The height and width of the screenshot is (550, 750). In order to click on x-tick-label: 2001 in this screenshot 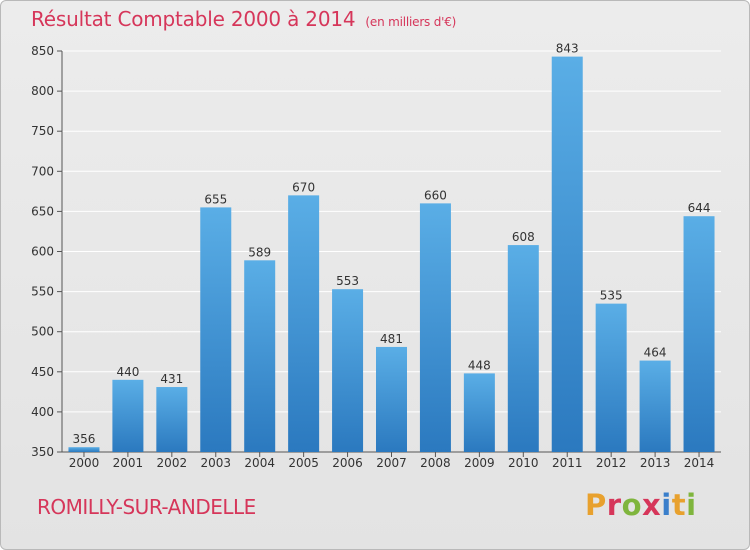, I will do `click(128, 463)`.